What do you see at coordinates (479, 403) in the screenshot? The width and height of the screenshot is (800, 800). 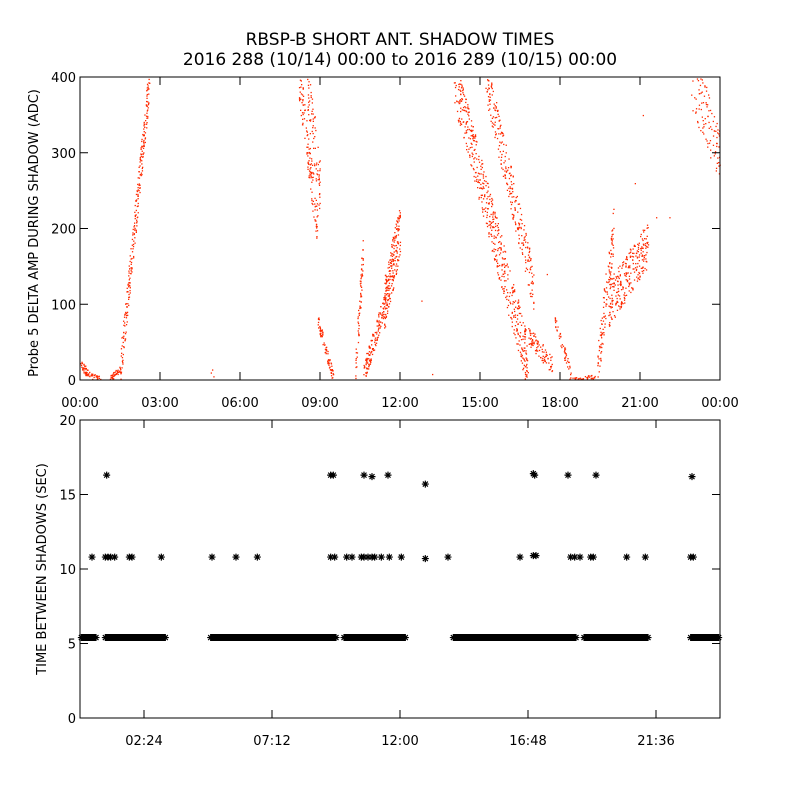 I see `top-xtick-label: 15:00` at bounding box center [479, 403].